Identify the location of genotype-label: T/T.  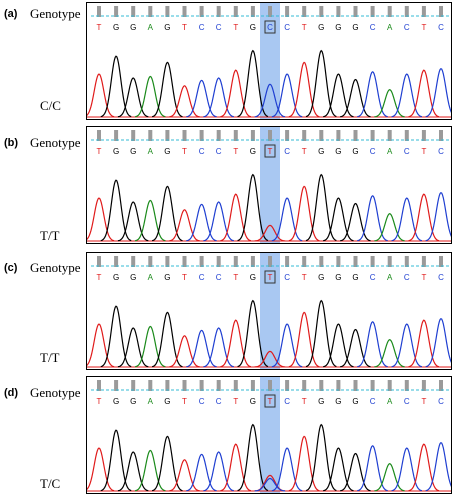
(50, 235).